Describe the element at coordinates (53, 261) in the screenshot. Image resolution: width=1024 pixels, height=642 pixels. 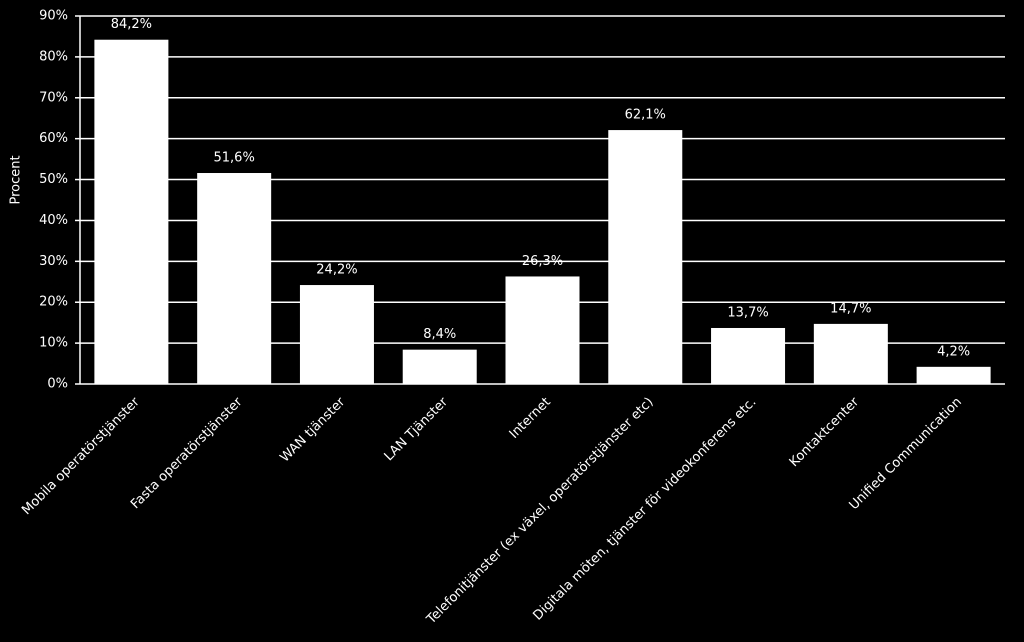
I see `y-tick-label: 30%` at that location.